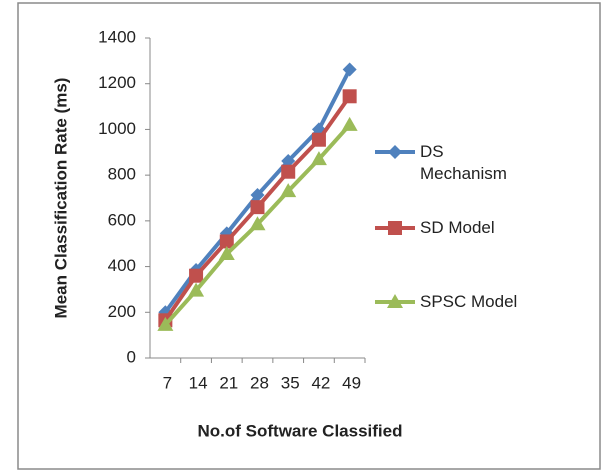  I want to click on y-tick-label: 200, so click(122, 311).